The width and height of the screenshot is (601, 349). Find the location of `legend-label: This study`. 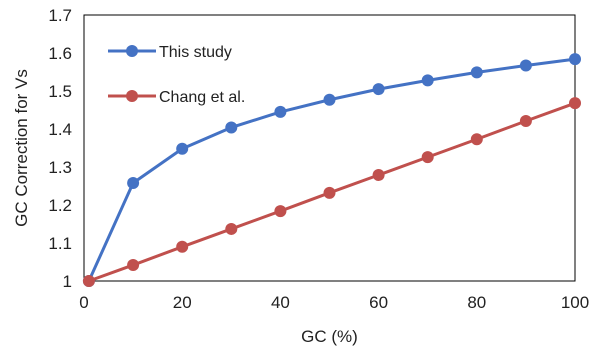

legend-label: This study is located at coordinates (195, 52).